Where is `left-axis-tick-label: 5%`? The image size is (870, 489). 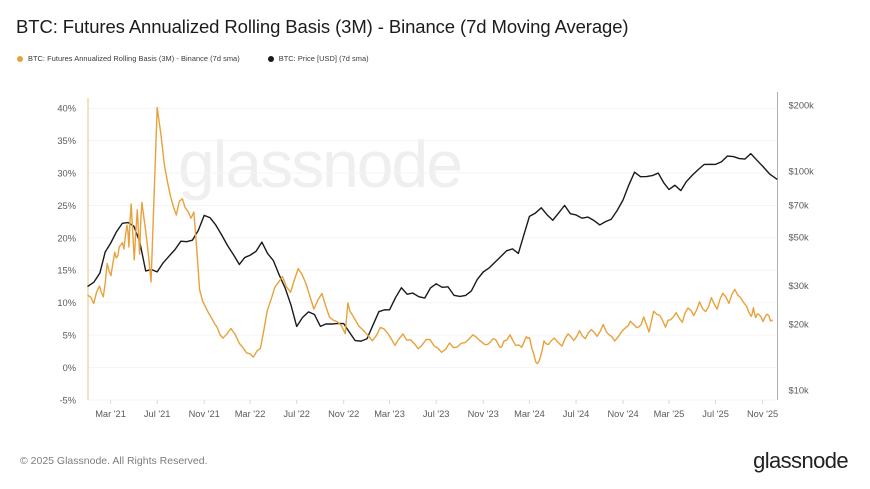 left-axis-tick-label: 5% is located at coordinates (69, 336).